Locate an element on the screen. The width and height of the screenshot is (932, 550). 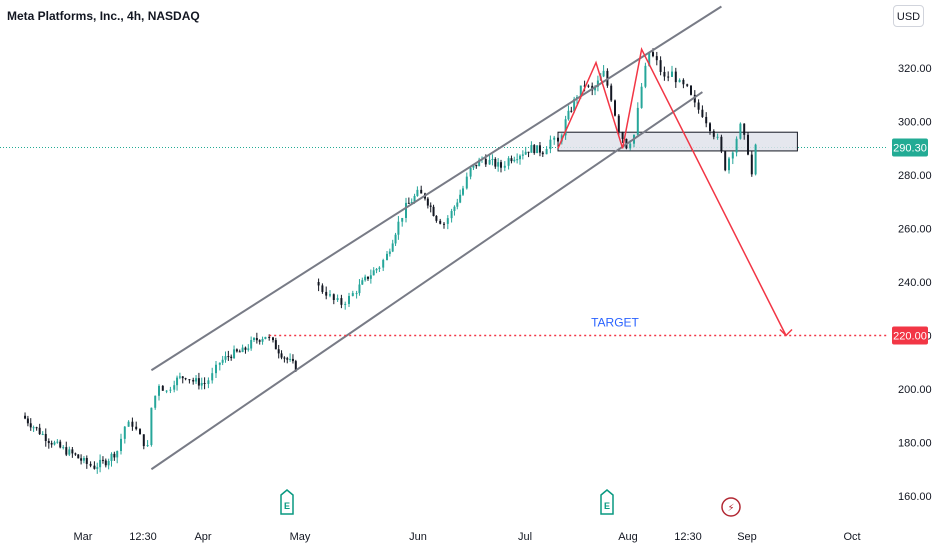
x-tick-label: Sep is located at coordinates (747, 537).